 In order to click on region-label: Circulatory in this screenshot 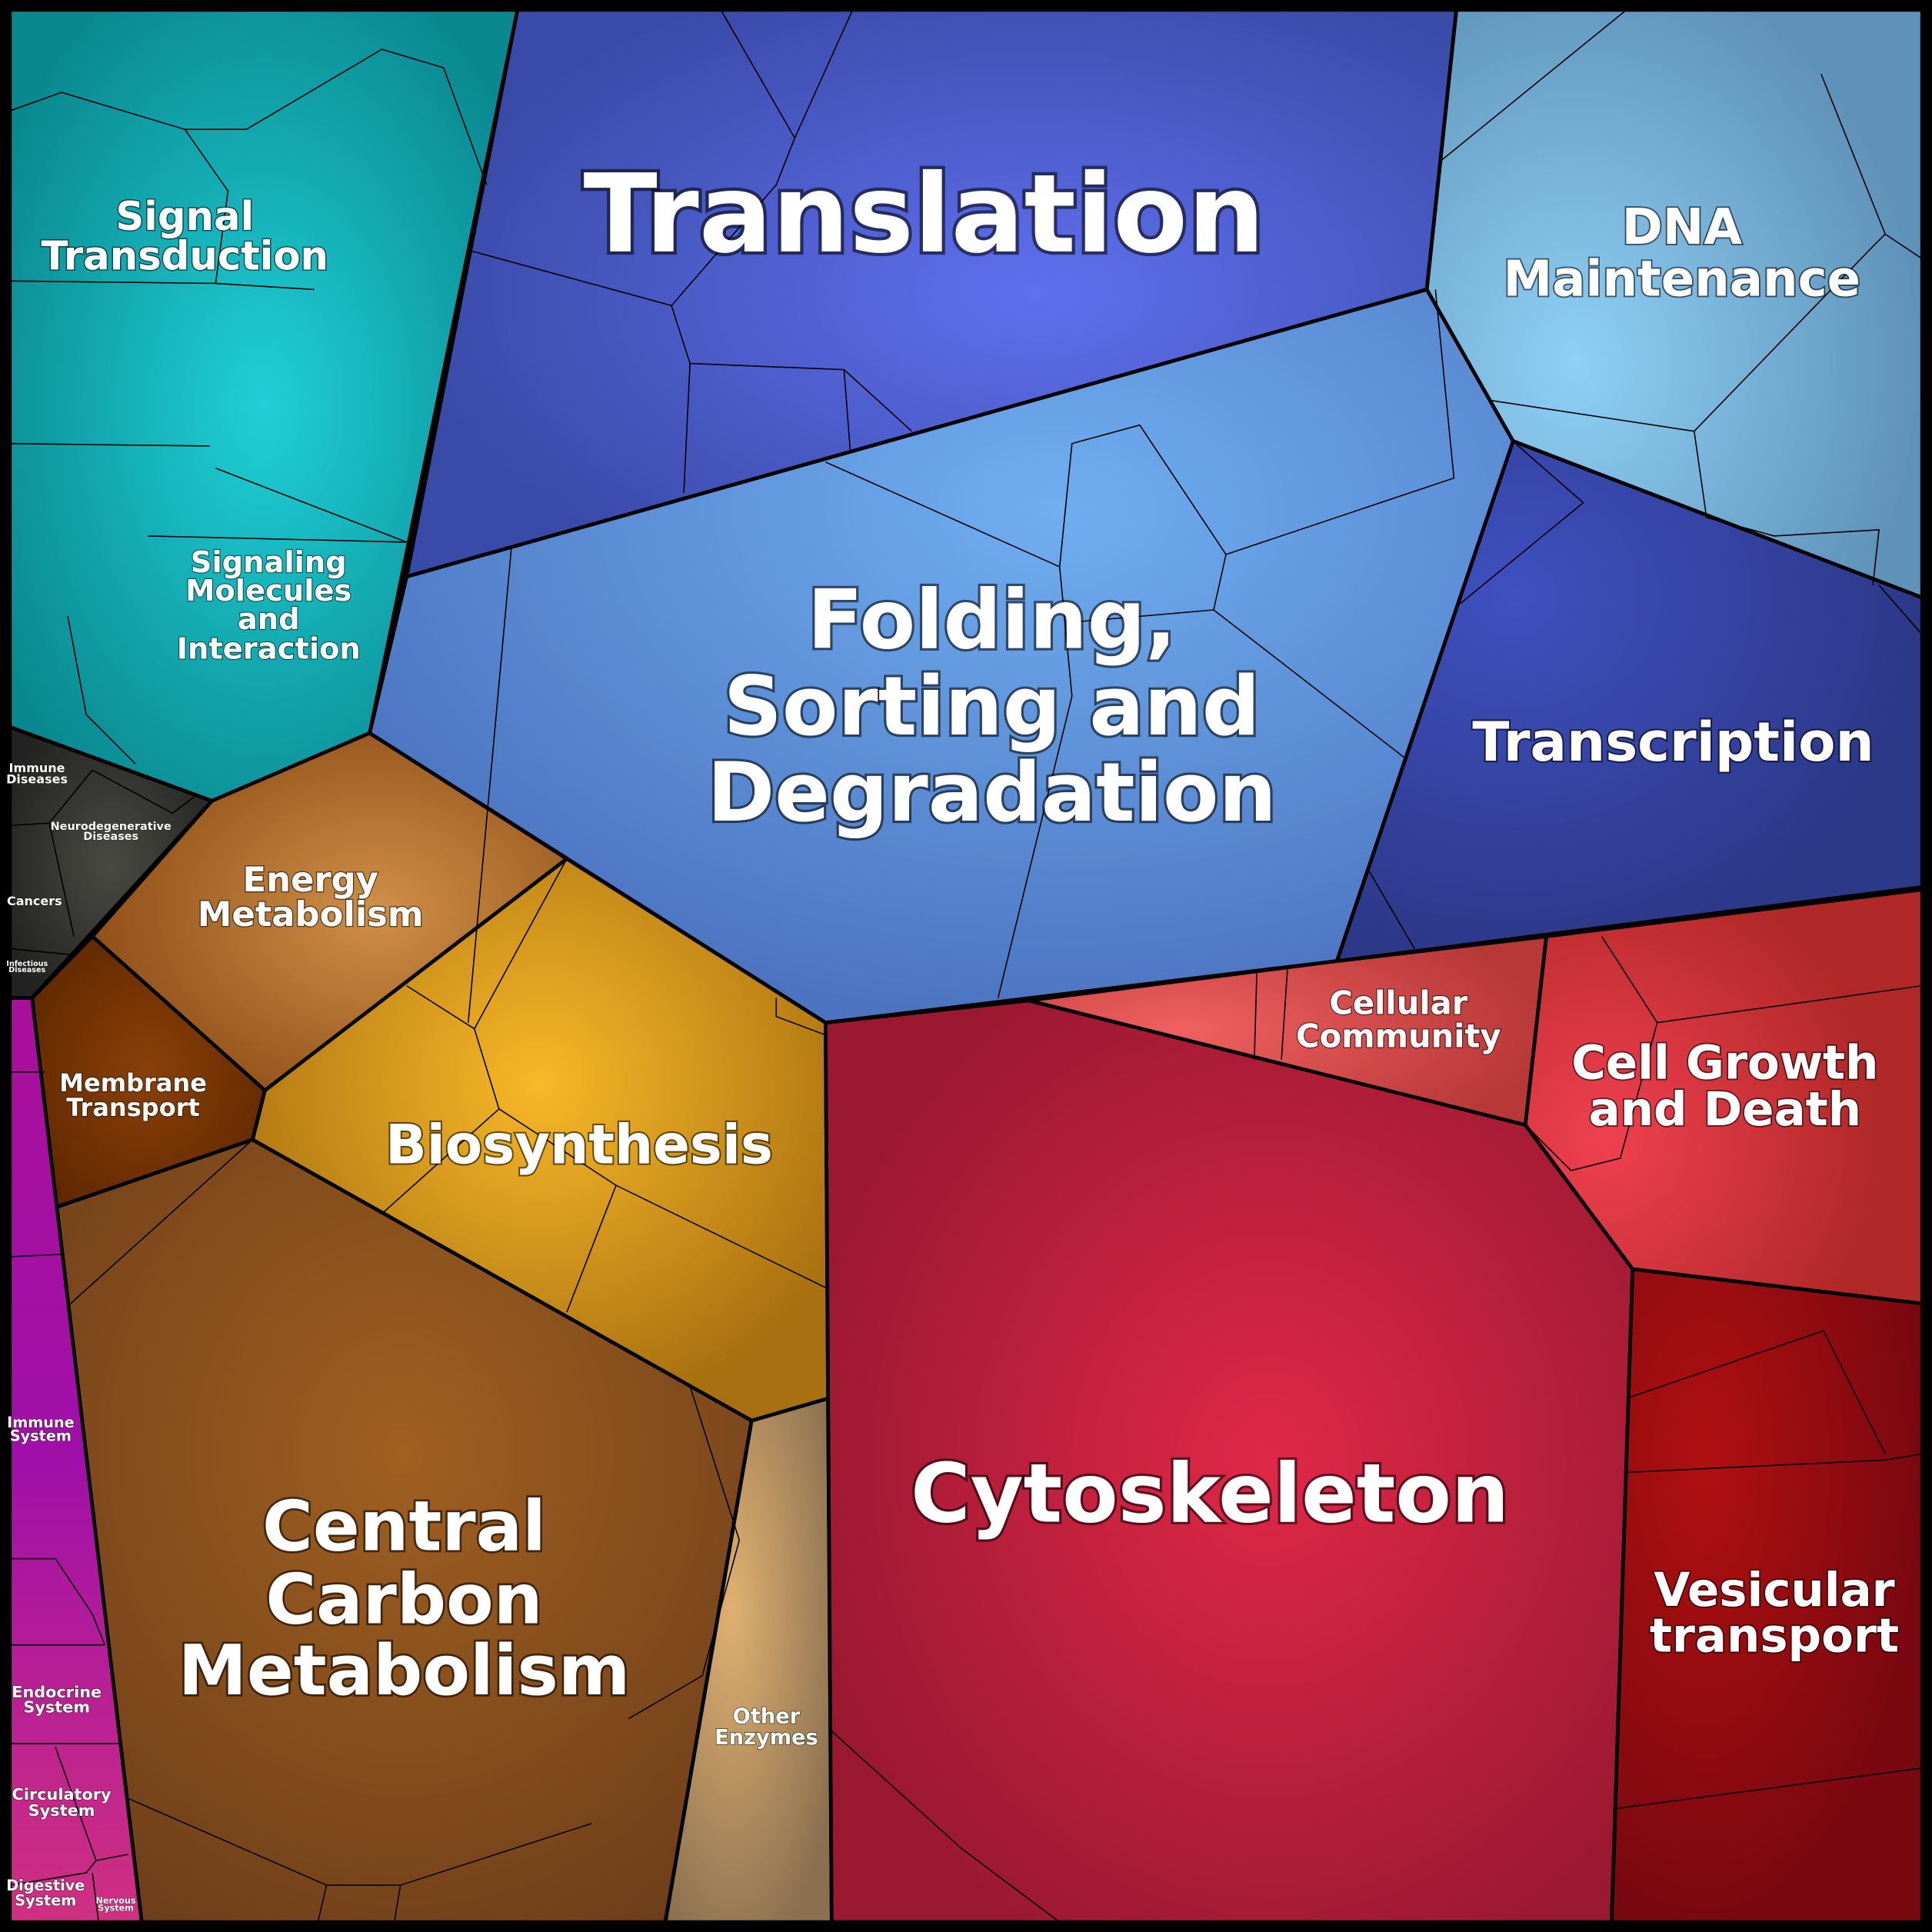, I will do `click(62, 1794)`.